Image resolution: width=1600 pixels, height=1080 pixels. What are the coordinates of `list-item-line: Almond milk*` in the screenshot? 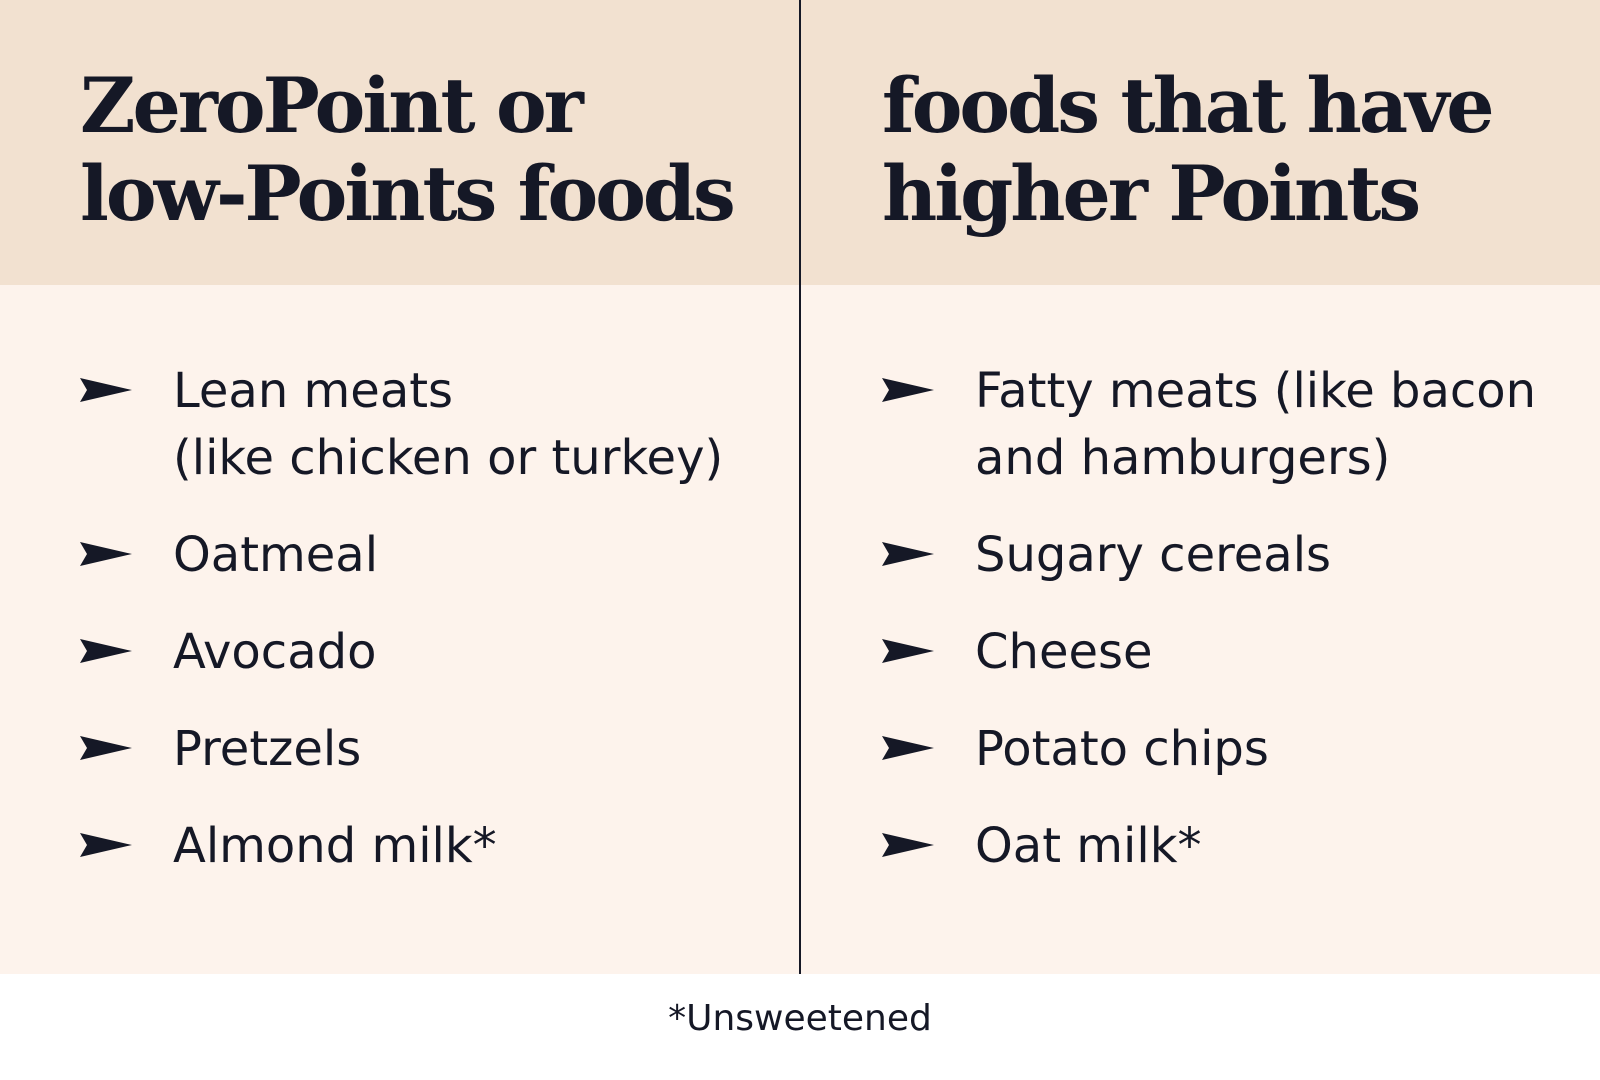 It's located at (335, 846).